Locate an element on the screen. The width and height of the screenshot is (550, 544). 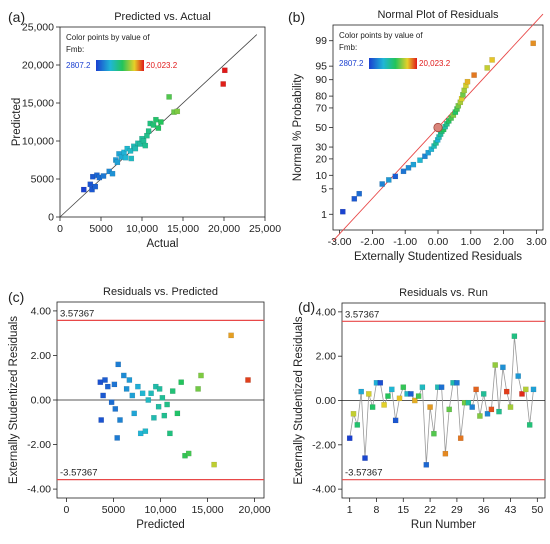
legend-max-label: 20,023.2 is located at coordinates (435, 63).